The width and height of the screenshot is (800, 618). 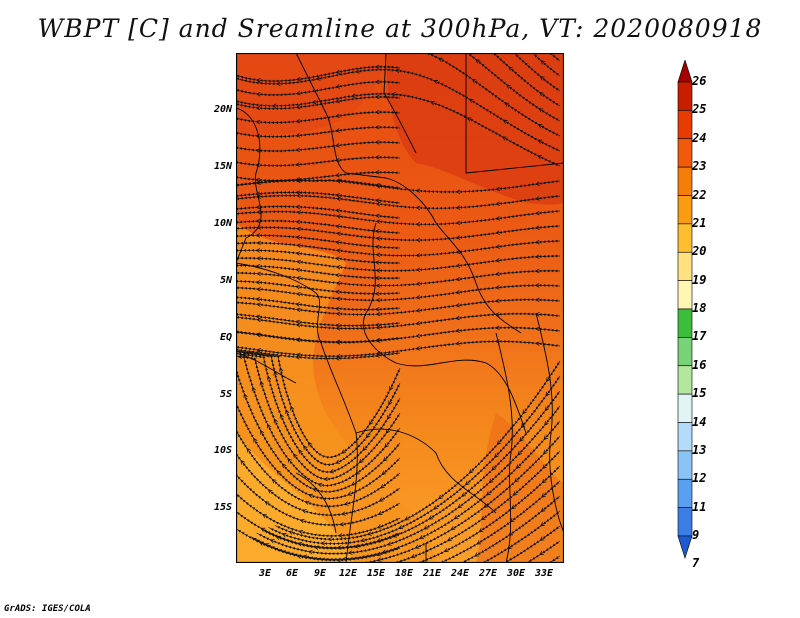 What do you see at coordinates (516, 573) in the screenshot?
I see `lon-label-30e: 30E` at bounding box center [516, 573].